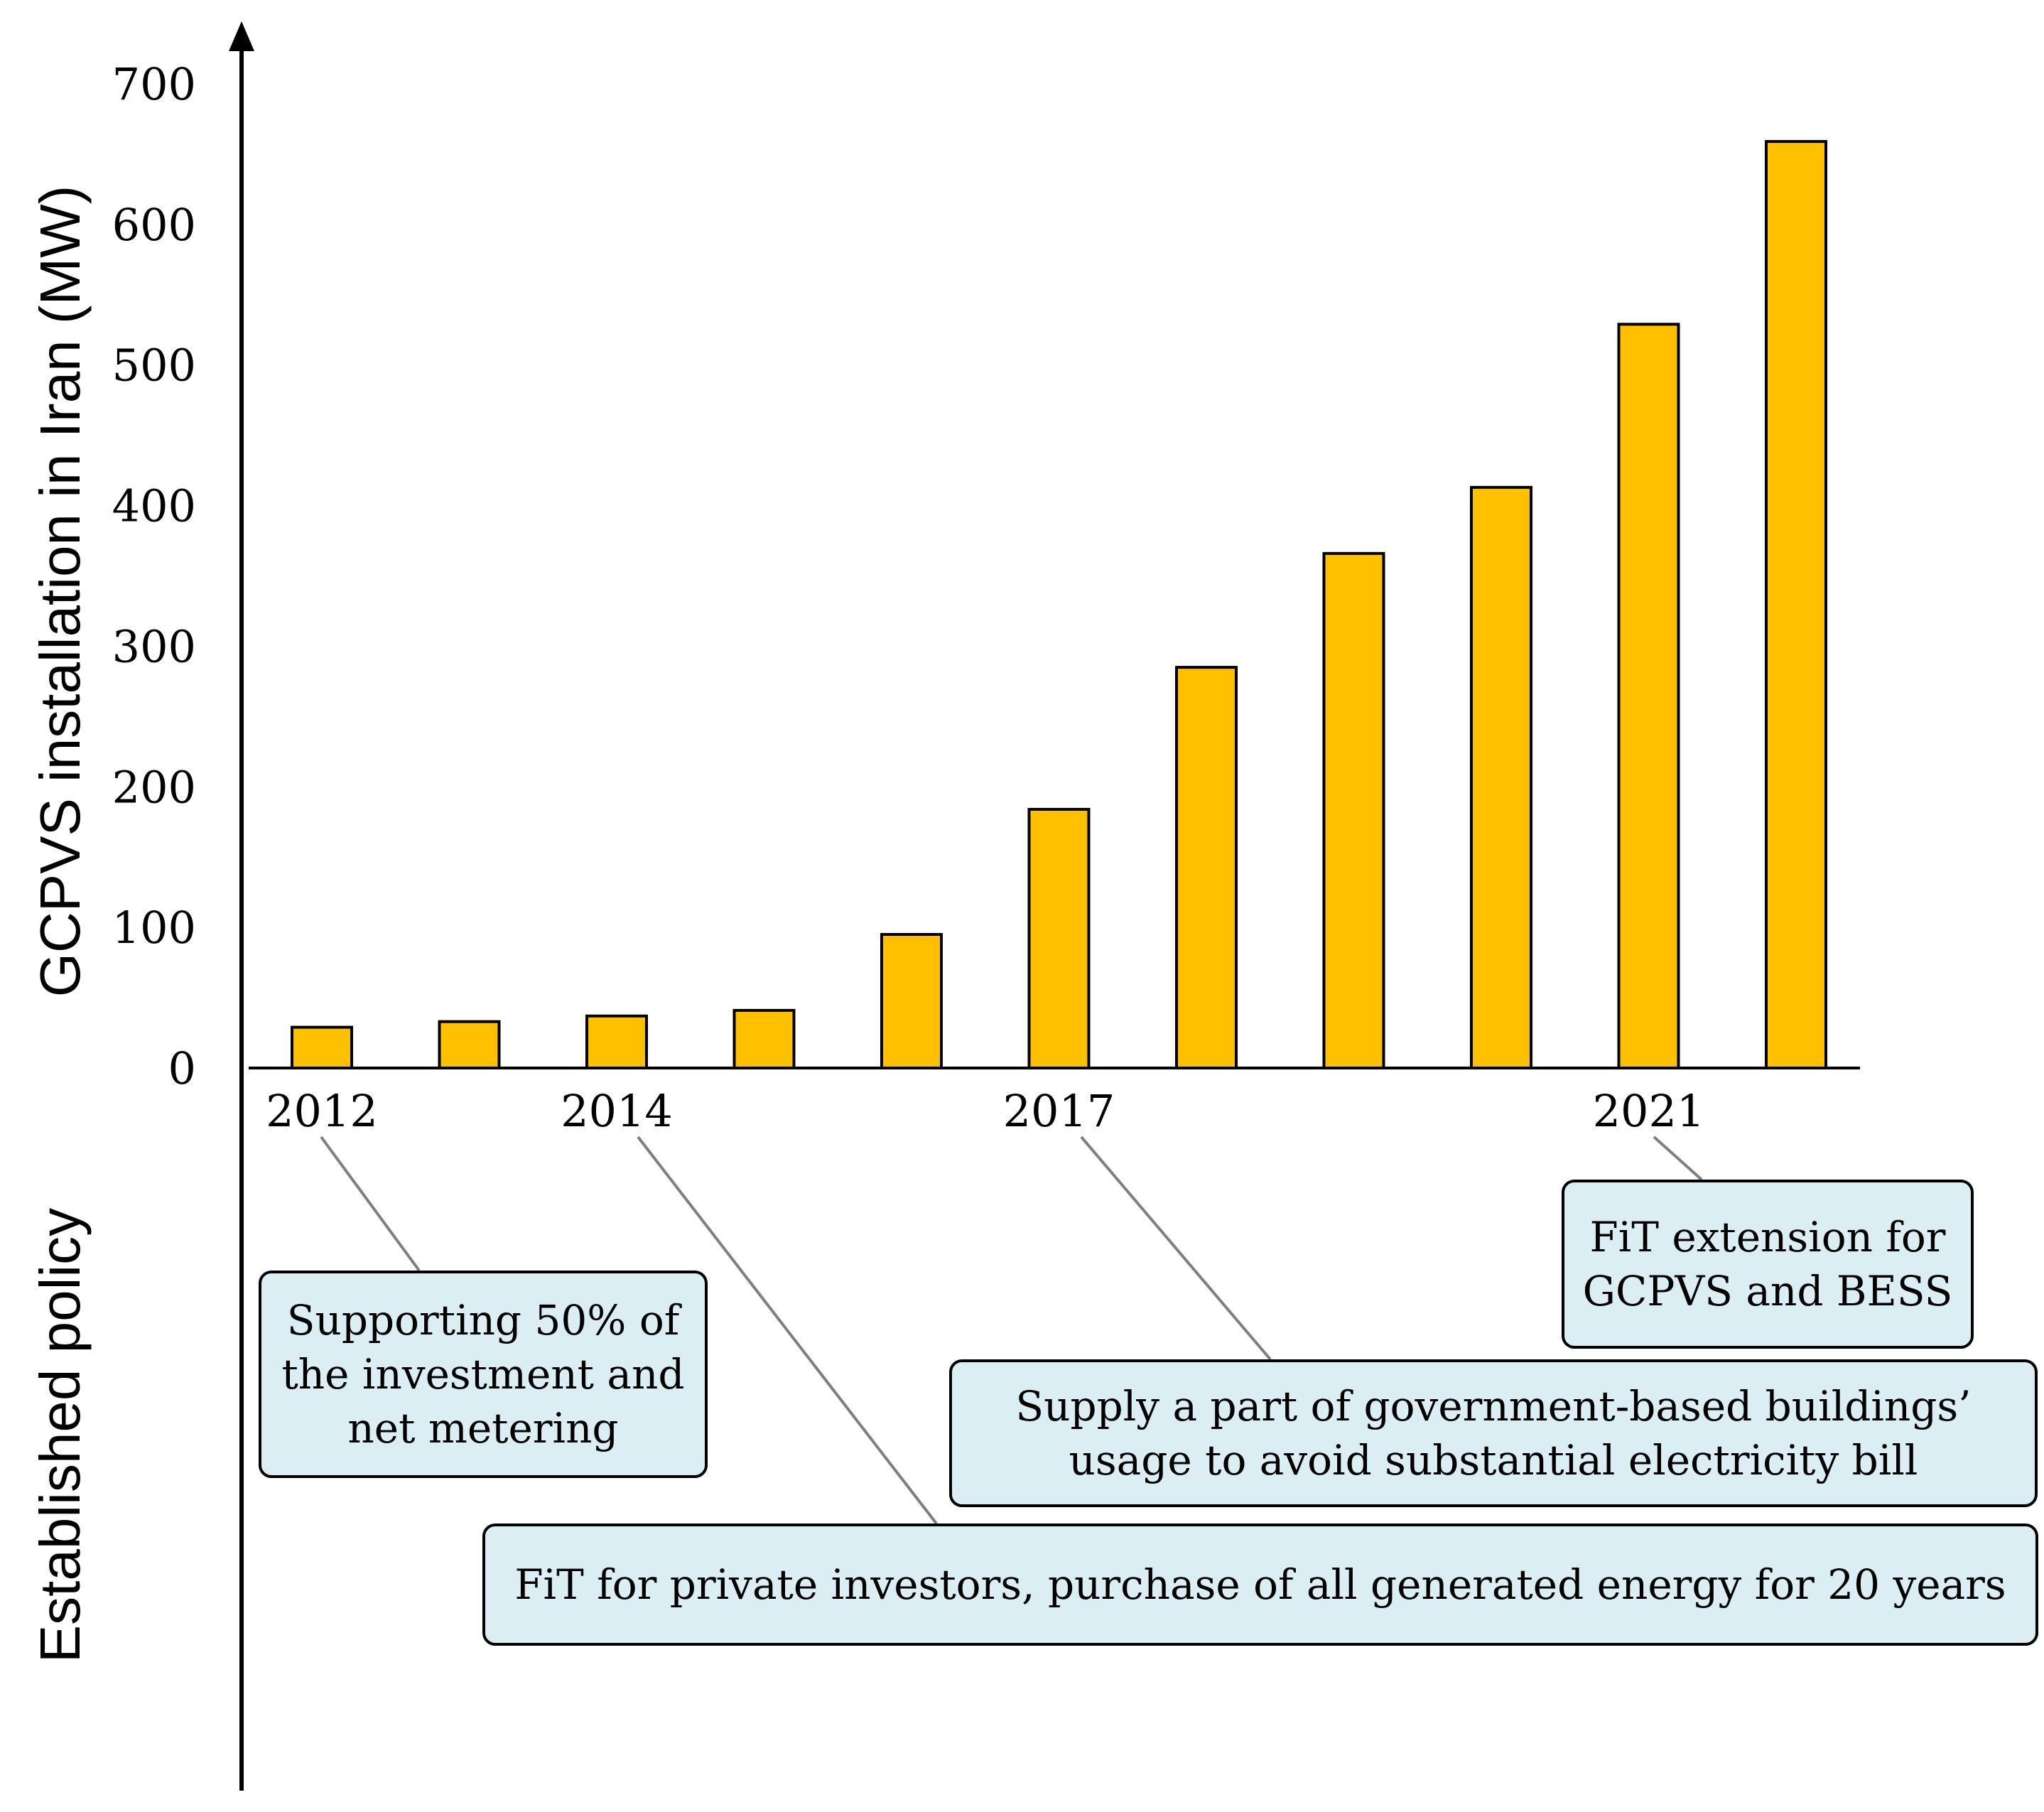 The height and width of the screenshot is (1812, 2044). Describe the element at coordinates (182, 1068) in the screenshot. I see `y-tick-0: 0` at that location.